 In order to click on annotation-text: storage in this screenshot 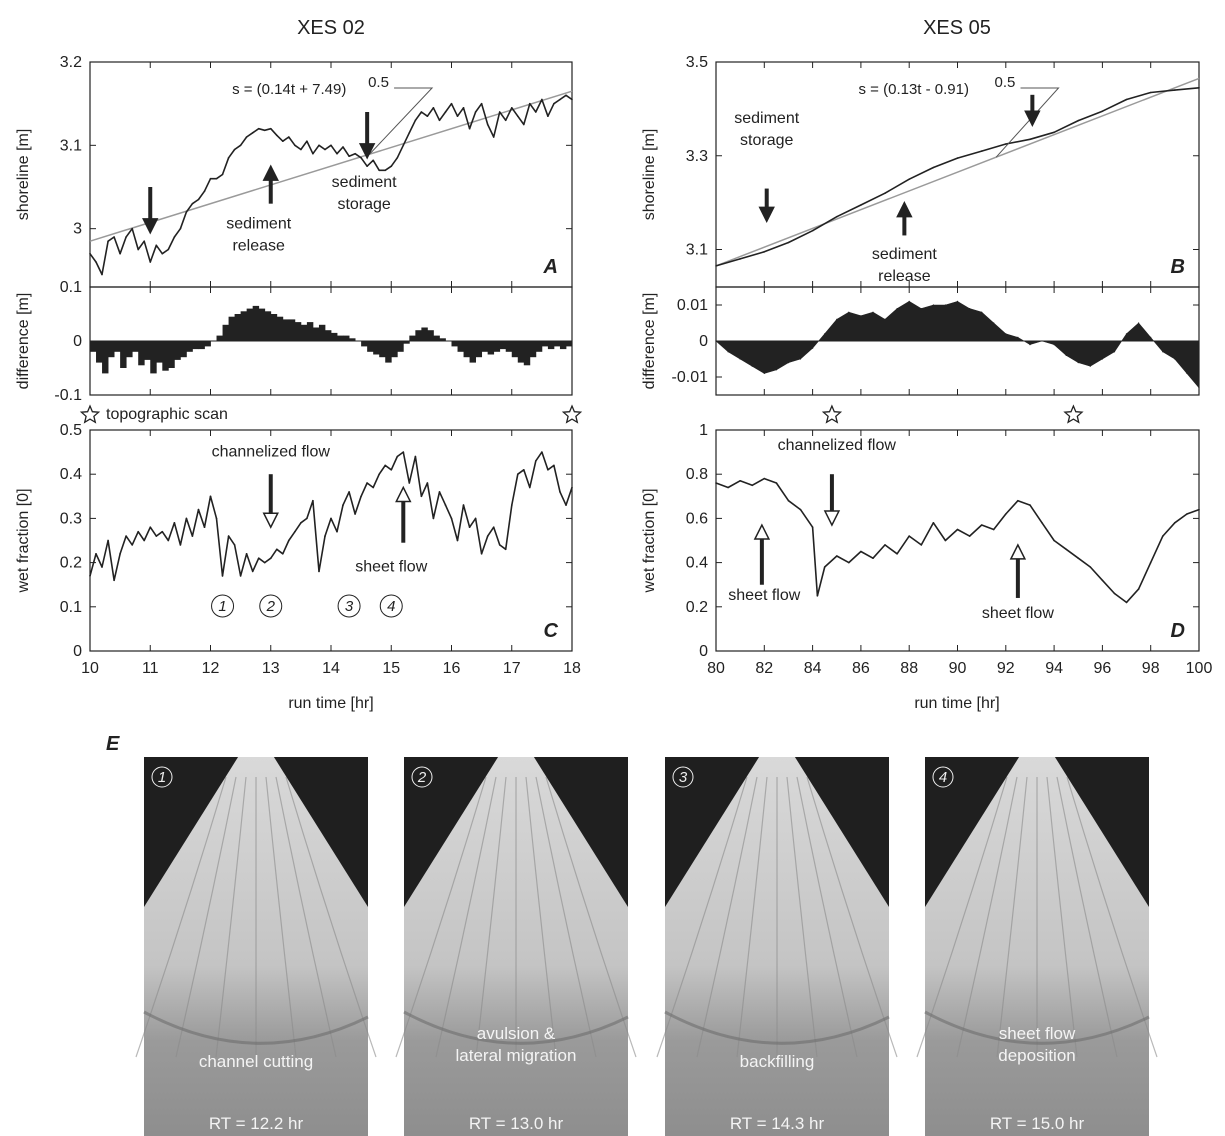, I will do `click(766, 140)`.